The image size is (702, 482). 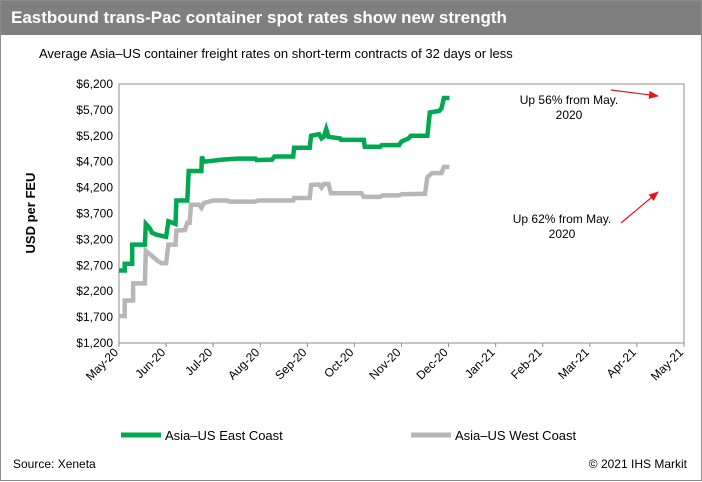 What do you see at coordinates (339, 363) in the screenshot?
I see `x-tick-label: Oct-20` at bounding box center [339, 363].